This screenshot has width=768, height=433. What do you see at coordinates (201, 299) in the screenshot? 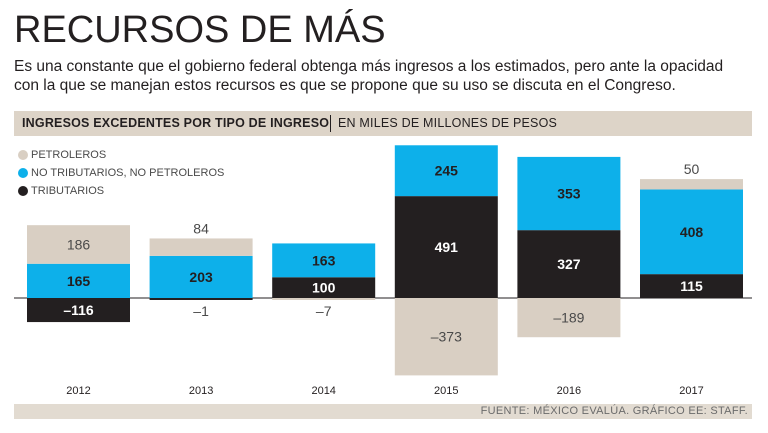
I see `bar-tributarios-2013` at bounding box center [201, 299].